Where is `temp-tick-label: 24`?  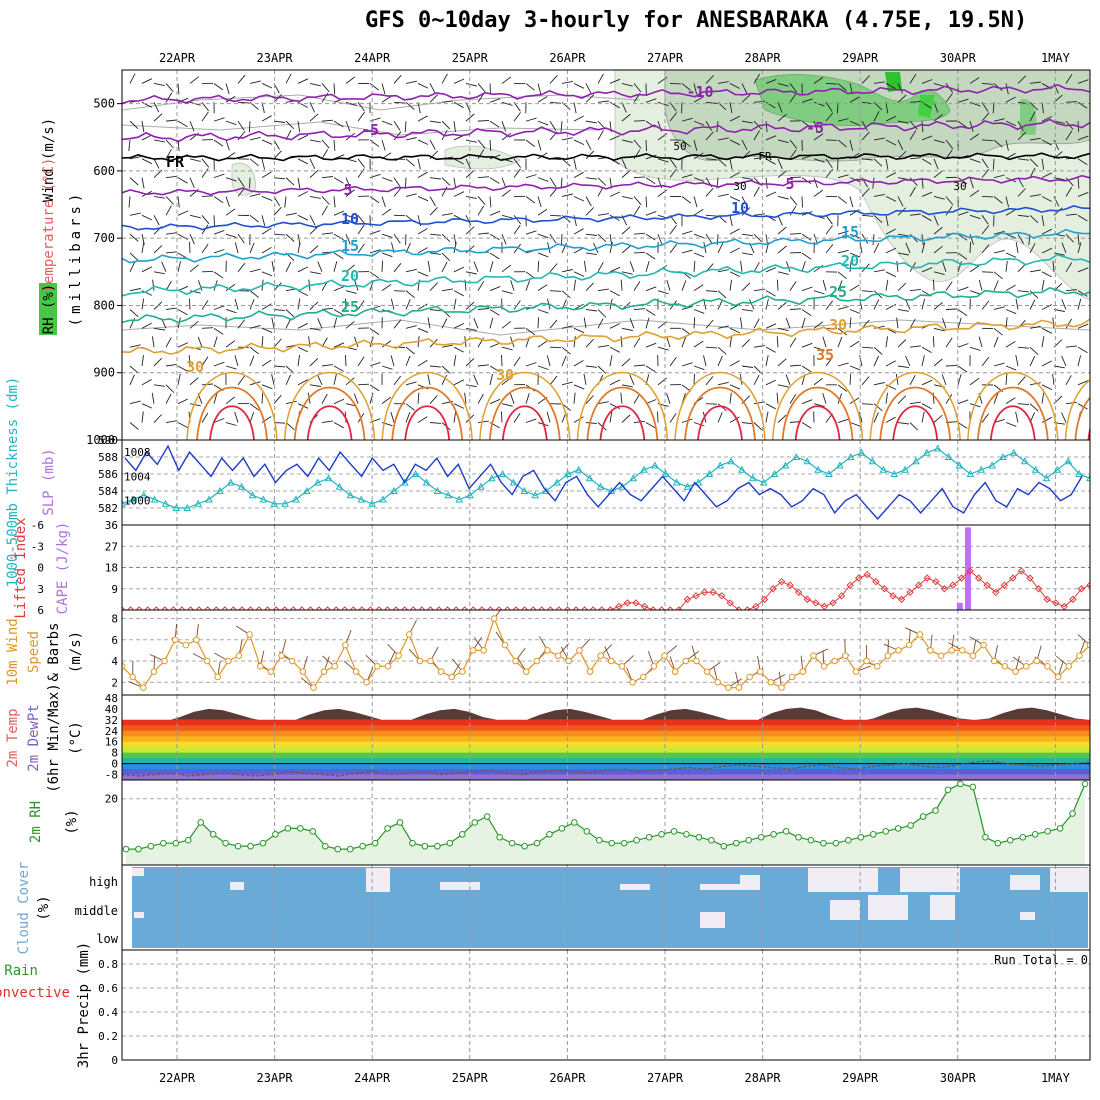
temp-tick-label: 24 is located at coordinates (112, 731).